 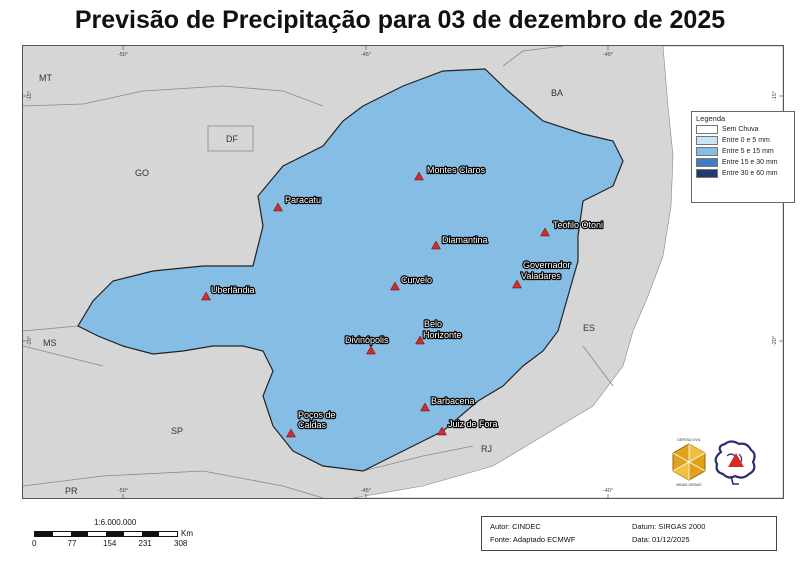 What do you see at coordinates (465, 240) in the screenshot?
I see `city-label: Diamantina` at bounding box center [465, 240].